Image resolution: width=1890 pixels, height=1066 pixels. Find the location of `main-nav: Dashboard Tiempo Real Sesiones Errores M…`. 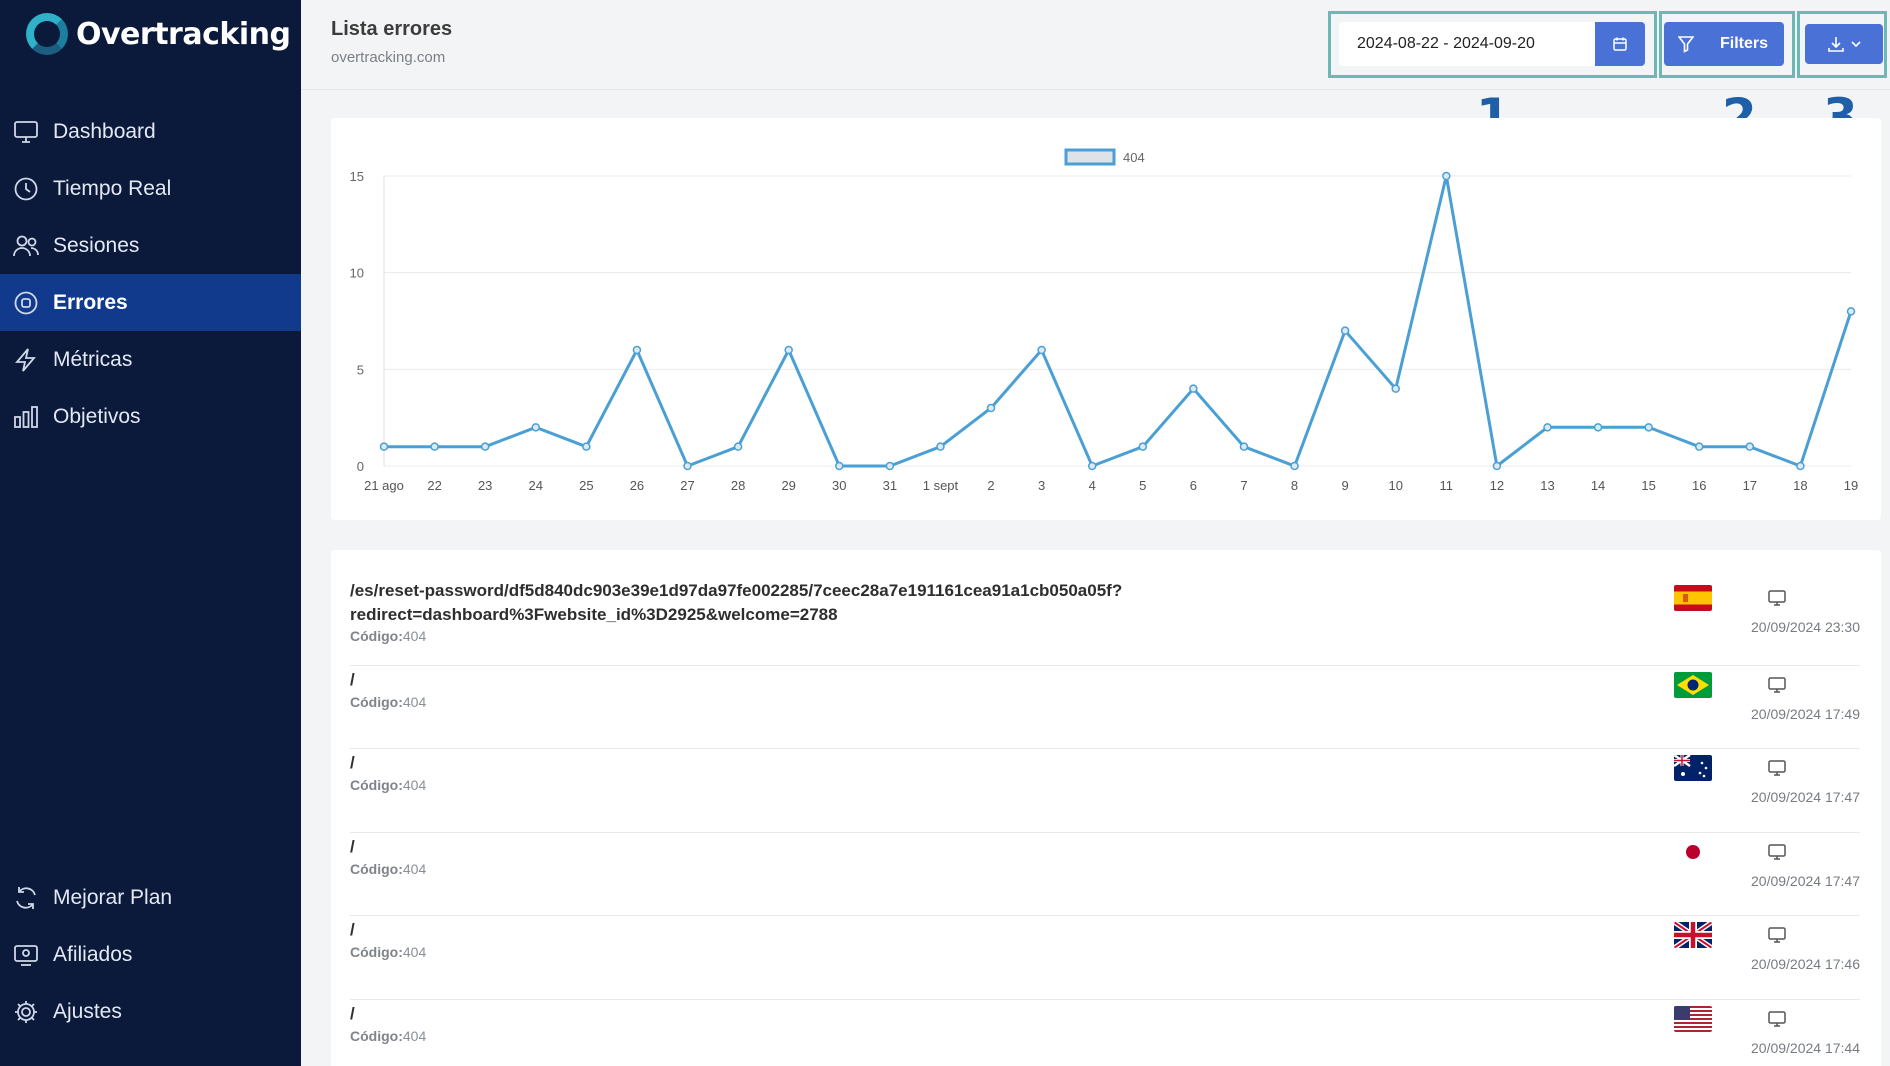

main-nav: Dashboard Tiempo Real Sesiones Errores M… is located at coordinates (150, 274).